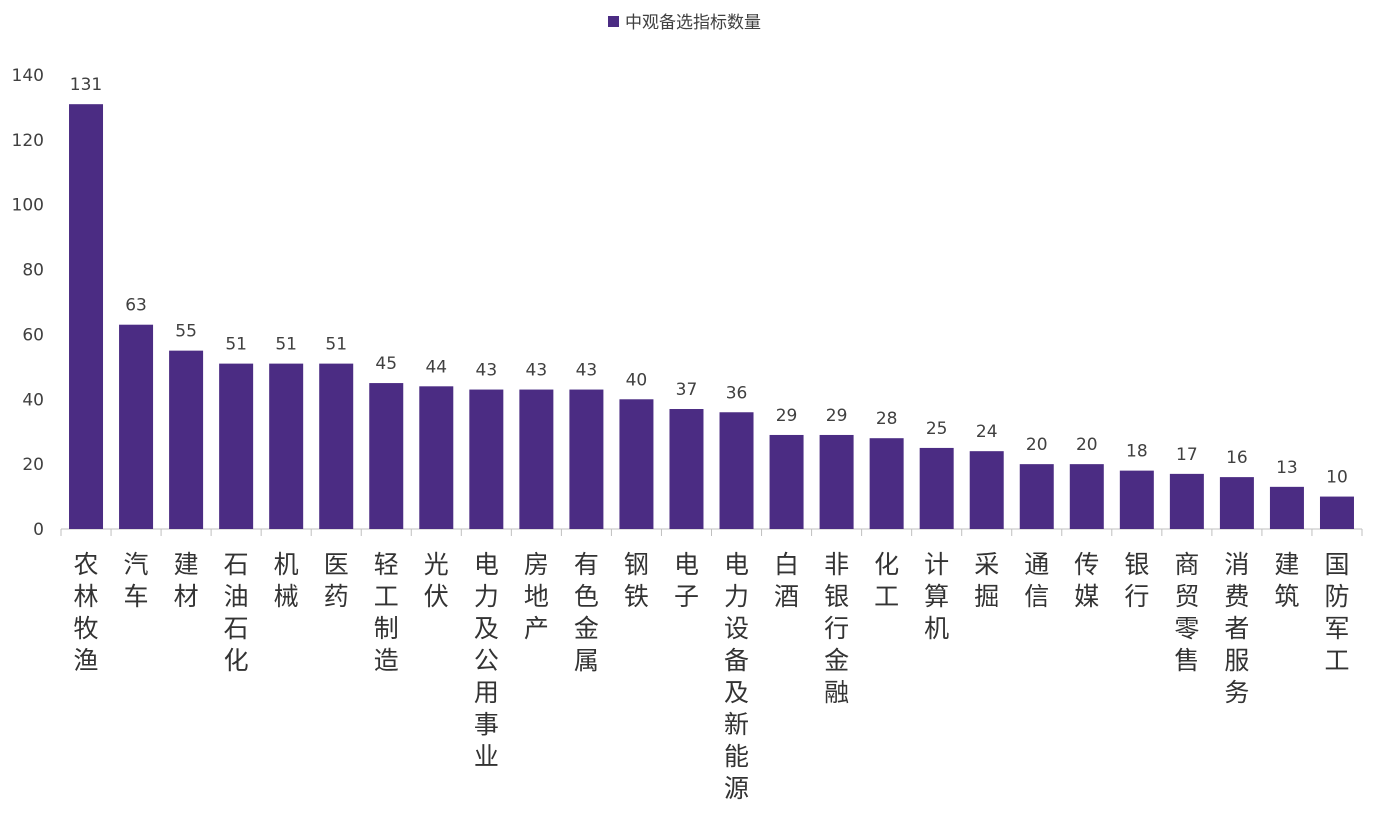 This screenshot has height=814, width=1377. I want to click on data-label: 18, so click(1137, 452).